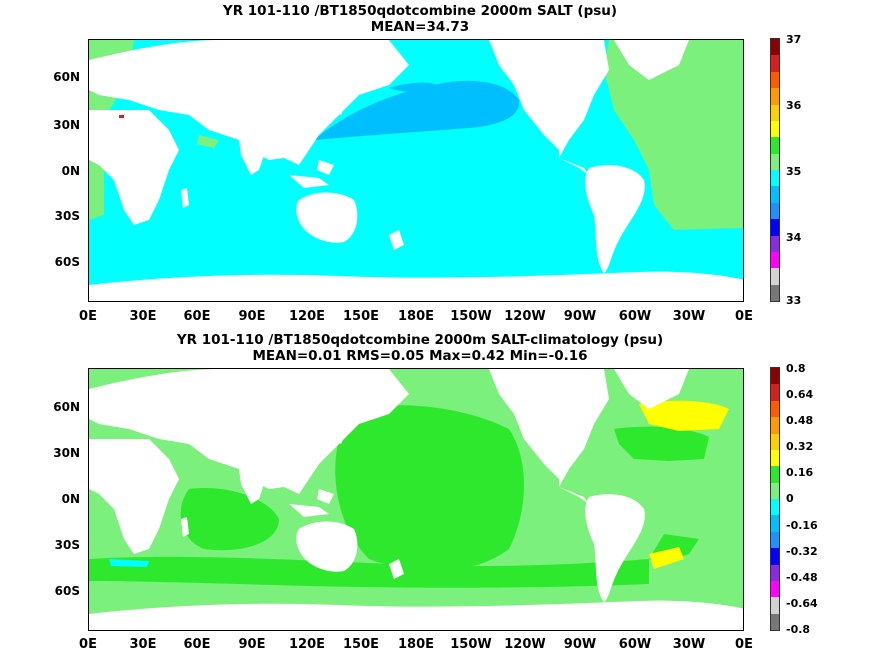 This screenshot has height=656, width=875. Describe the element at coordinates (67, 591) in the screenshot. I see `panel2-lat-label: 60S` at that location.